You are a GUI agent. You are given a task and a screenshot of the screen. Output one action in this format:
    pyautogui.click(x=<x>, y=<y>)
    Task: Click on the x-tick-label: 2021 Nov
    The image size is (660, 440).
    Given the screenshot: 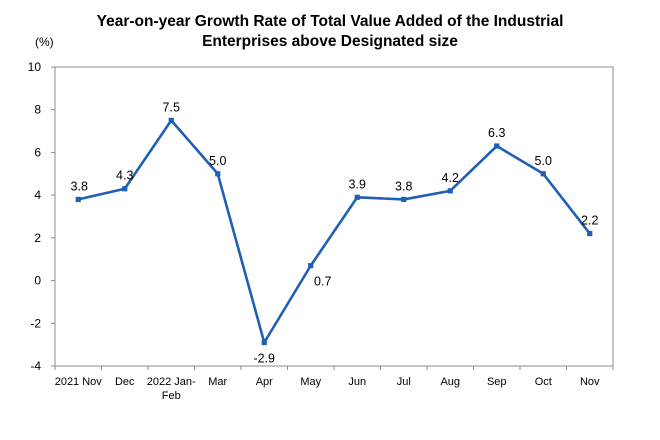 What is the action you would take?
    pyautogui.click(x=79, y=382)
    